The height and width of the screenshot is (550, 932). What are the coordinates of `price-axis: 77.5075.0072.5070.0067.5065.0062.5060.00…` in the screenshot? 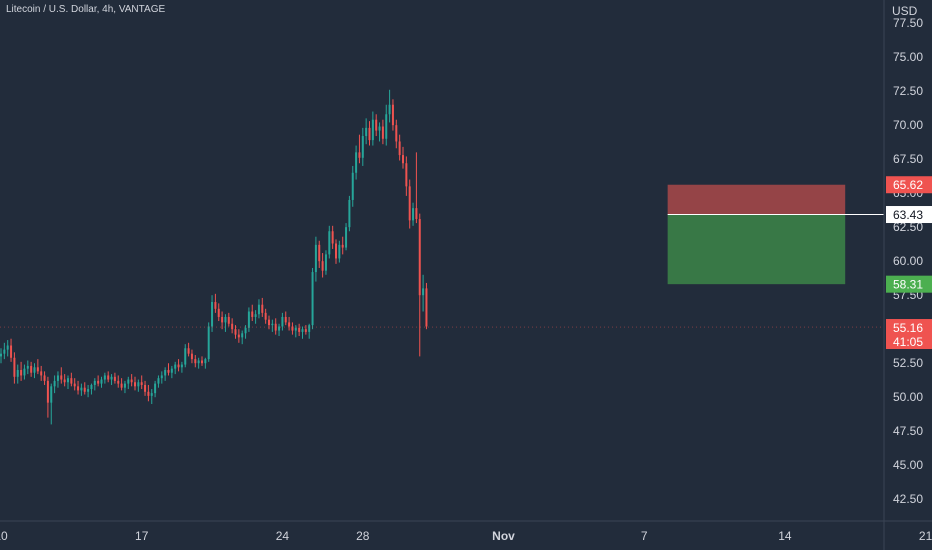 It's located at (903, 275).